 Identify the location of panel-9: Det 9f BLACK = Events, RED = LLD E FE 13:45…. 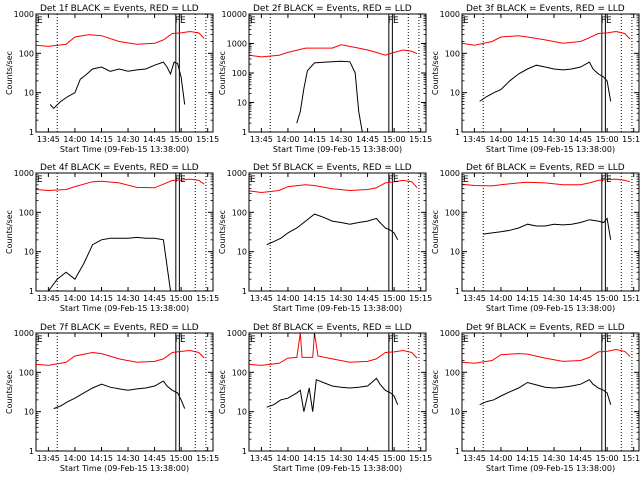
(535, 398).